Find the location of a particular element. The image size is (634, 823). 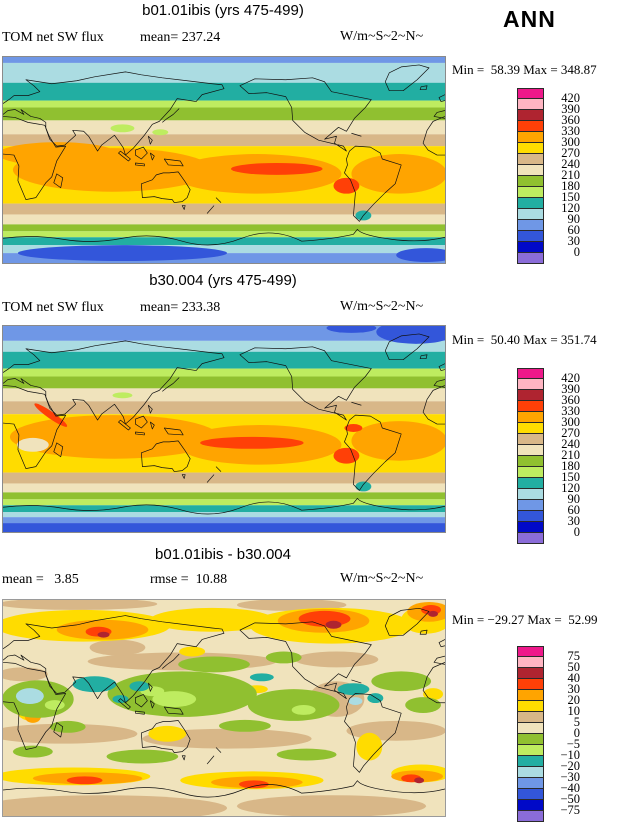

panel1-colorbar-labels: 420 390 360 330 300 270 240 210 180 150 120 90 60 30 0 is located at coordinates (563, 175).